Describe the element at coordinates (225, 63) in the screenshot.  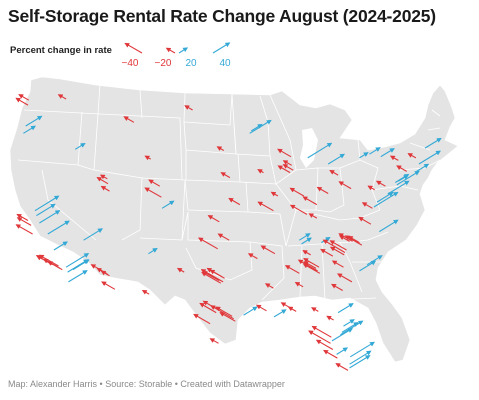
I see `legend-item-label: 40` at that location.